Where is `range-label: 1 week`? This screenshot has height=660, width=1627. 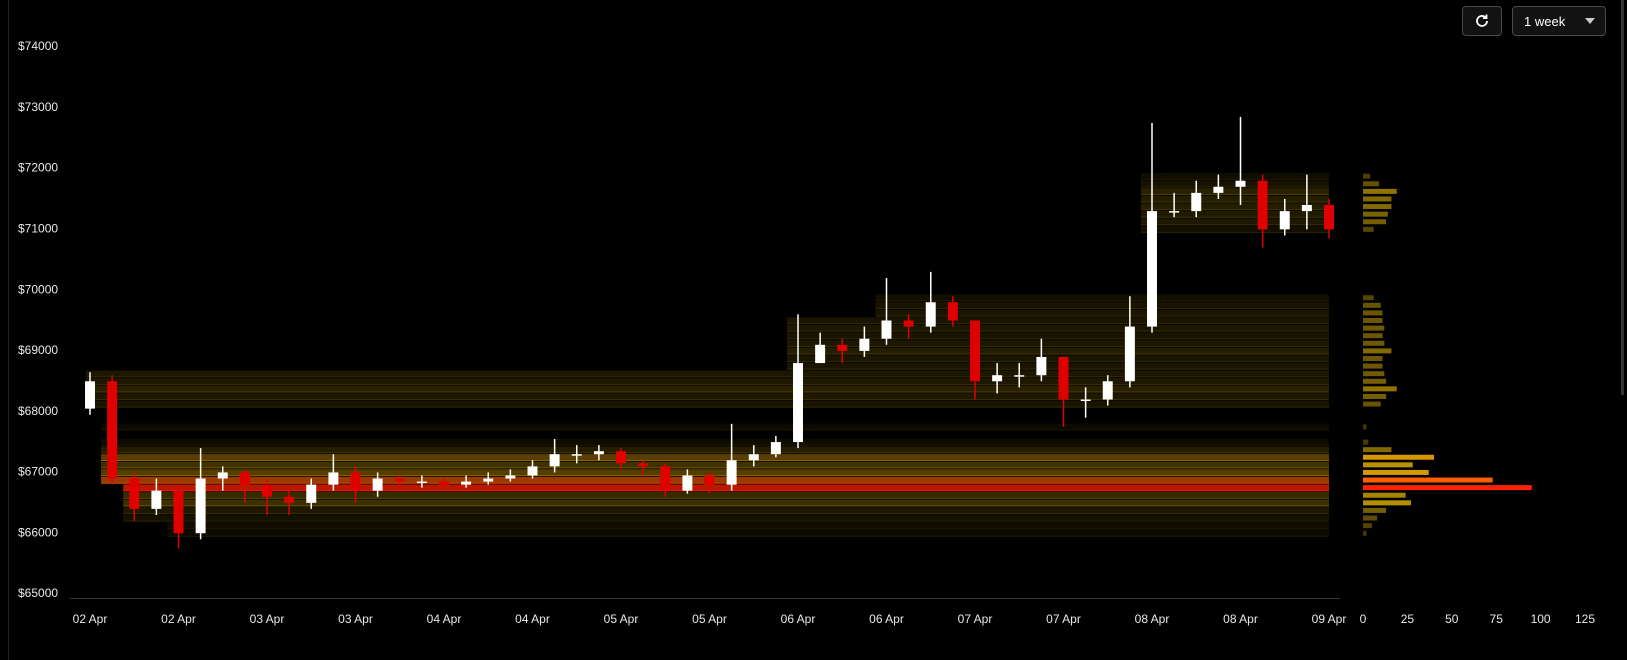 range-label: 1 week is located at coordinates (1545, 21).